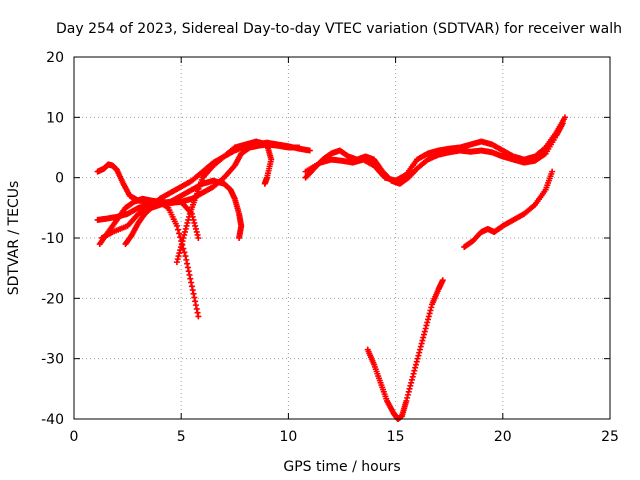 The height and width of the screenshot is (480, 640). What do you see at coordinates (52, 360) in the screenshot?
I see `y-tick-label: -30` at bounding box center [52, 360].